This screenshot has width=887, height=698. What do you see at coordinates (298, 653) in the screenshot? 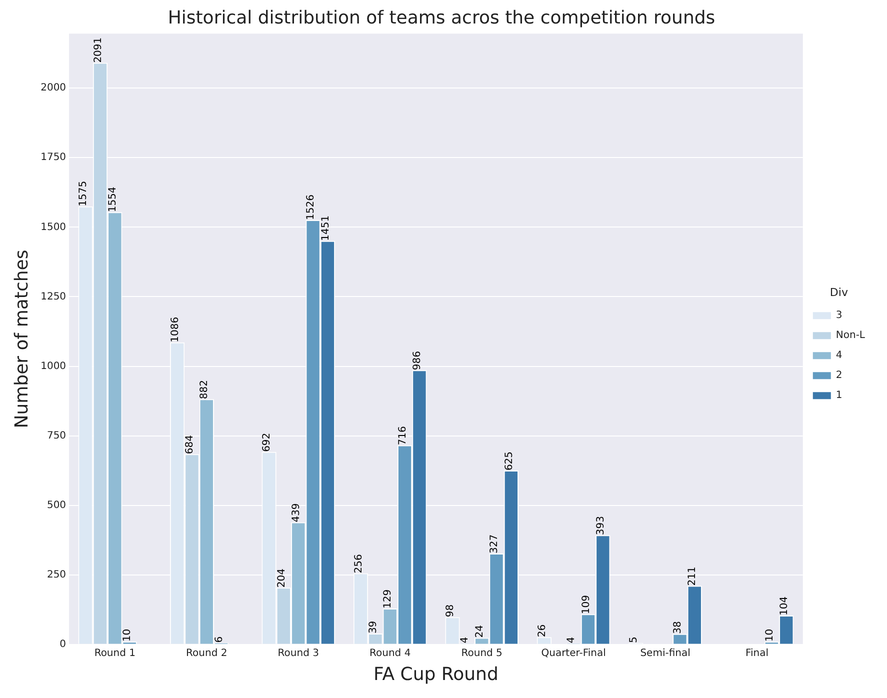
I see `x-tick-label: Round 3` at bounding box center [298, 653].